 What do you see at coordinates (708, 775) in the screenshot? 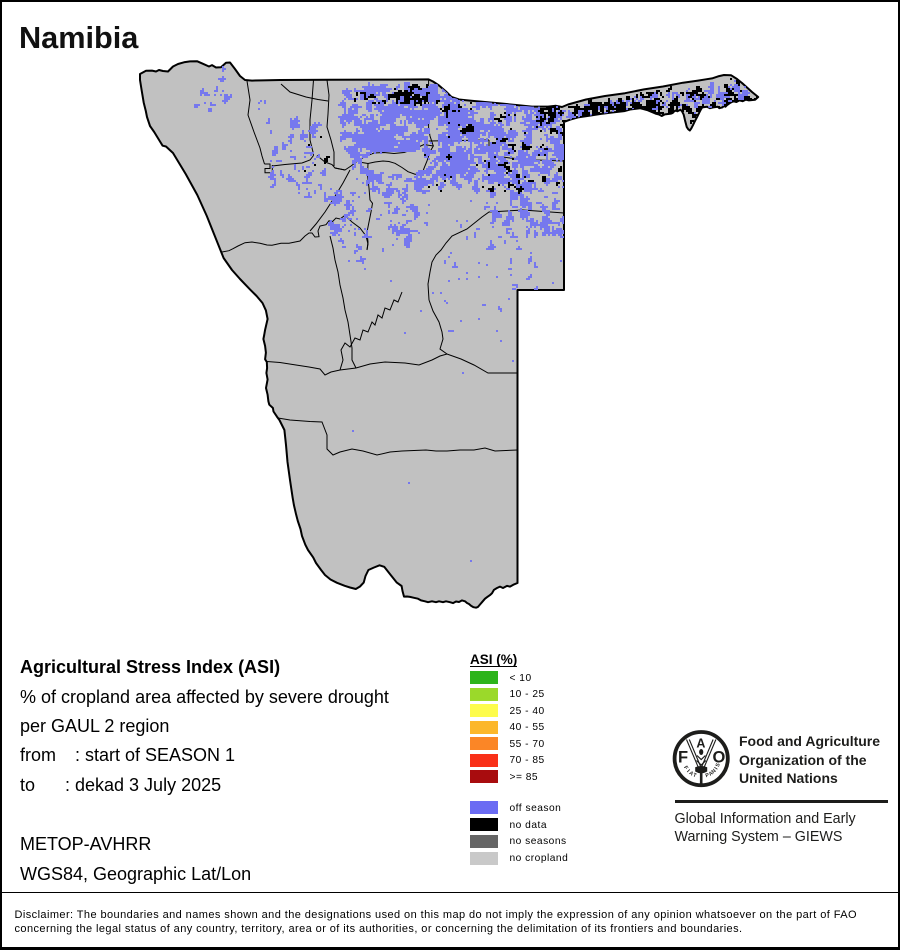
I see `svg-text: P` at bounding box center [708, 775].